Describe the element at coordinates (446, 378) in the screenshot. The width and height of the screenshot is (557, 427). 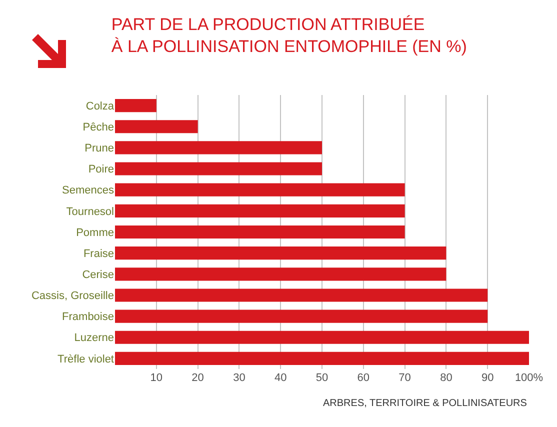
I see `x-tick-label: 80` at that location.